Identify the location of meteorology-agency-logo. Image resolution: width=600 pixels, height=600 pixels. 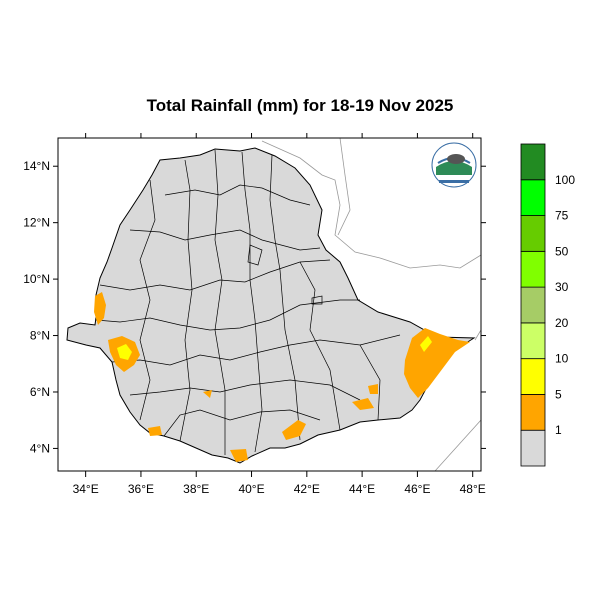
(454, 165).